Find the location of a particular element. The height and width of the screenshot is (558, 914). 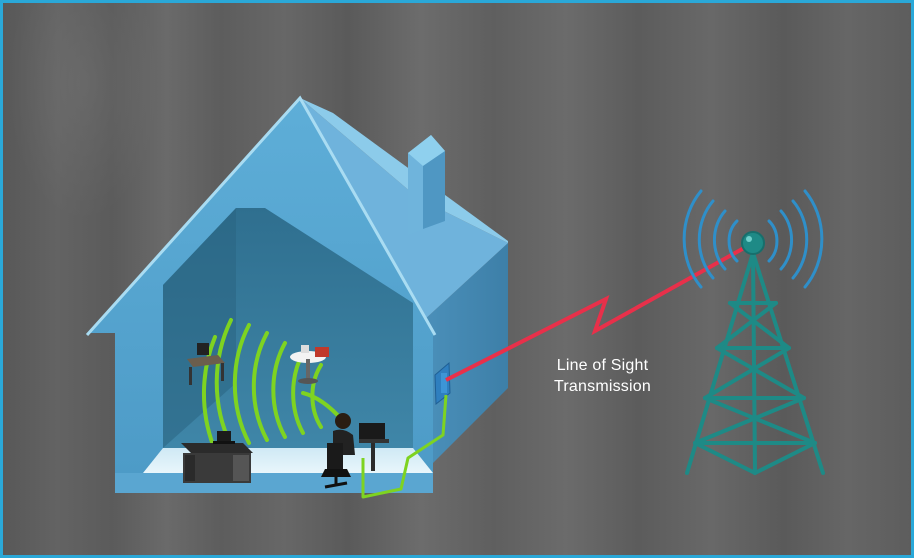

tower-signal-icon is located at coordinates (753, 239).